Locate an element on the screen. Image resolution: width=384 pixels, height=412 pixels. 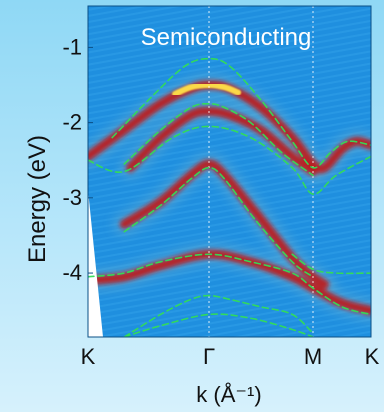
y-tick-label: -4 is located at coordinates (72, 272).